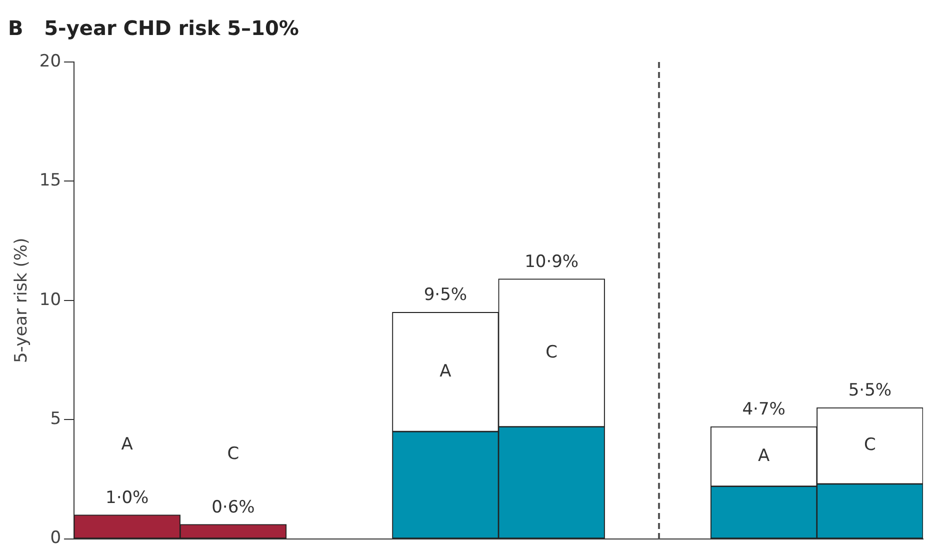  I want to click on y-axis-title: 5-year risk (%), so click(22, 301).